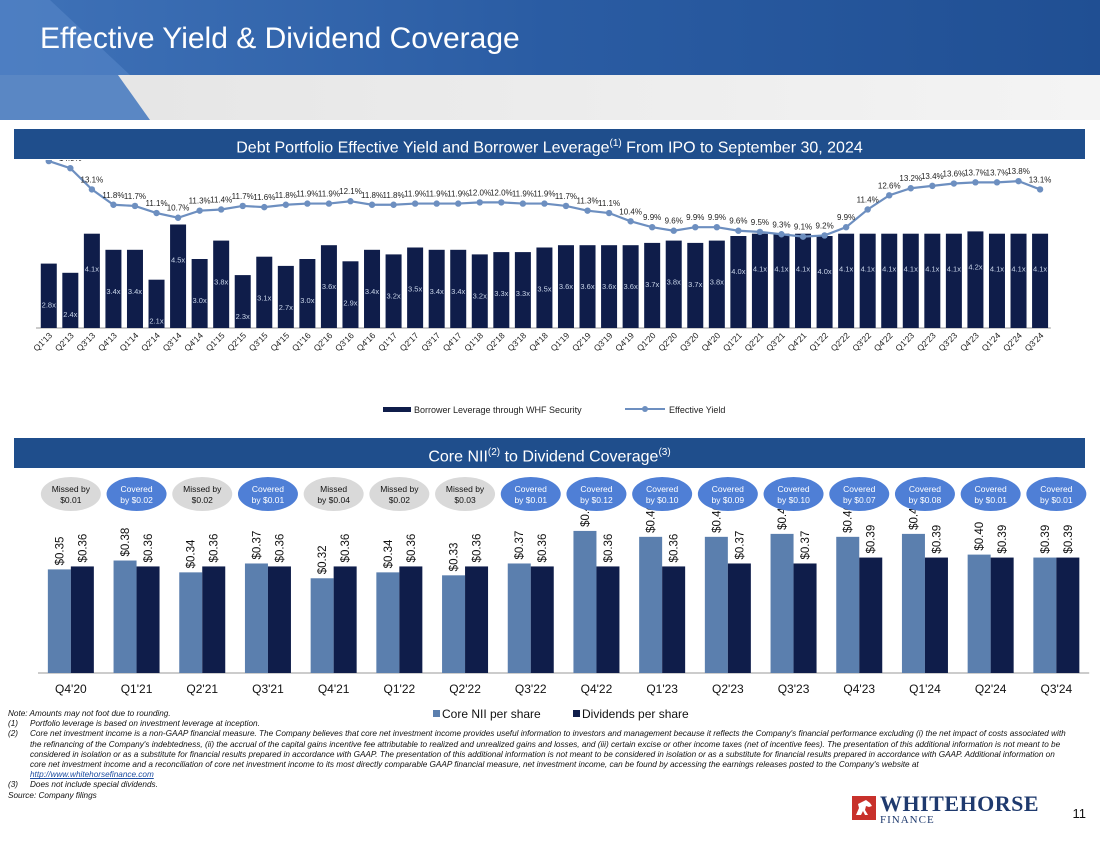 This screenshot has width=1100, height=849. I want to click on chart1-x-tick-label: Q1'14, so click(128, 341).